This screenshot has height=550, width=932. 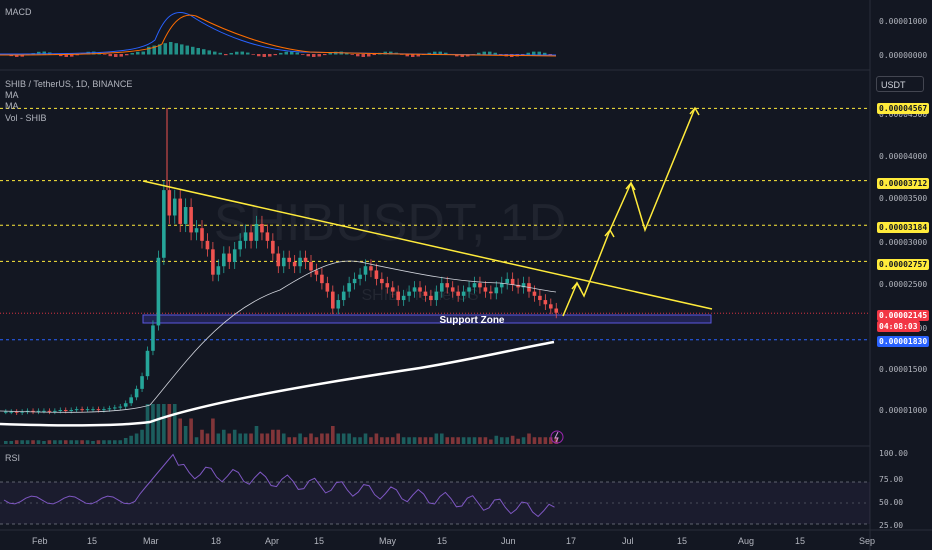 I want to click on price-axis-tick: 0.00004000, so click(x=903, y=156).